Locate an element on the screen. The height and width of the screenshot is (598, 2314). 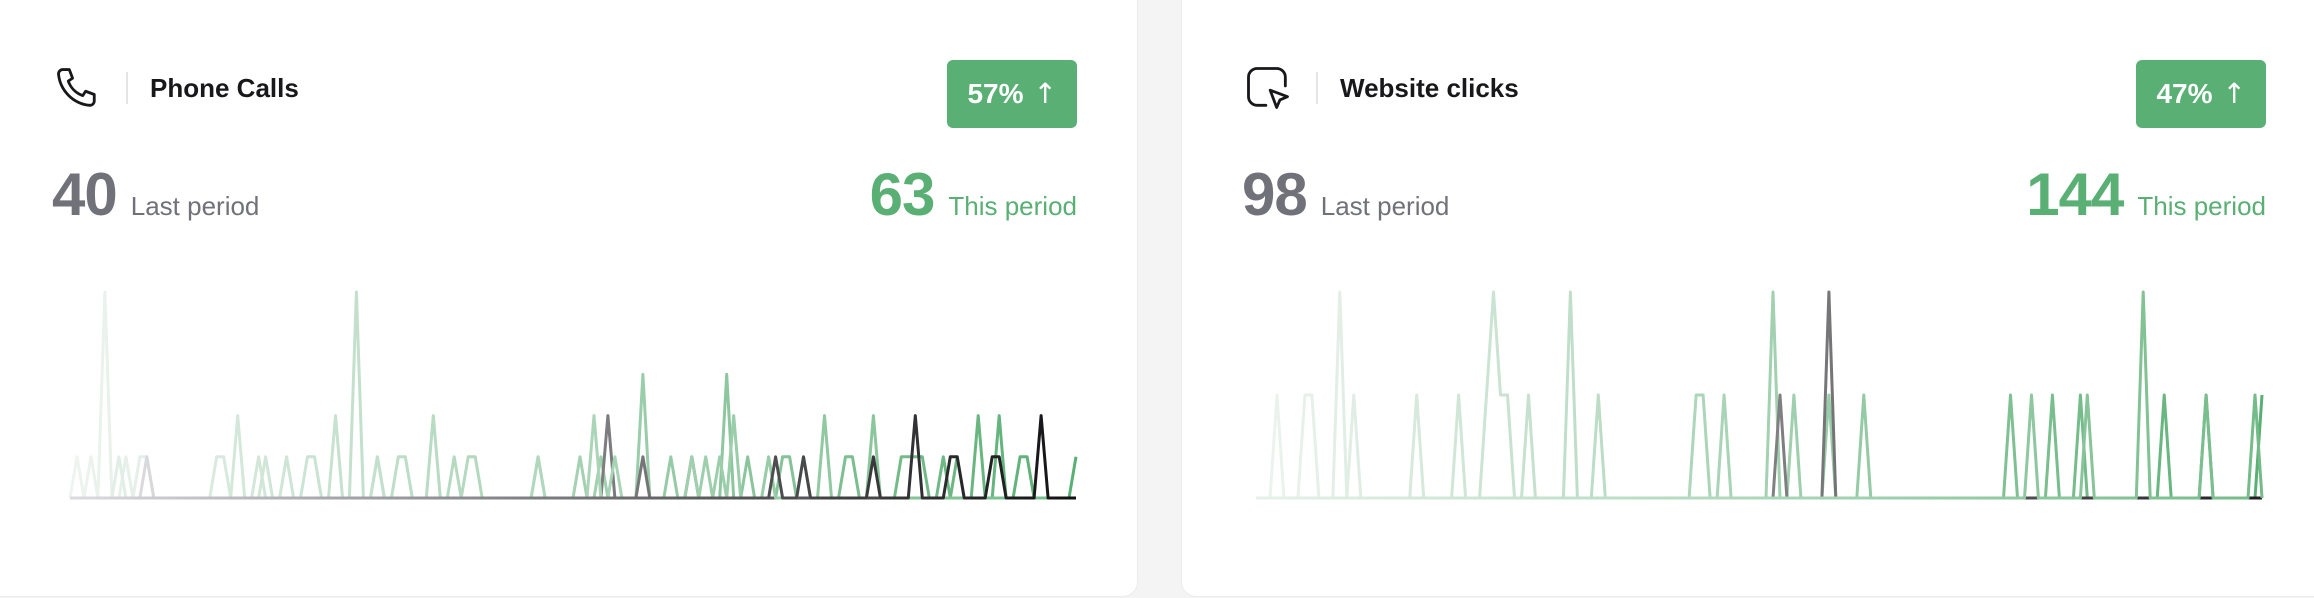
change-badge: 47% ↑ is located at coordinates (2201, 94).